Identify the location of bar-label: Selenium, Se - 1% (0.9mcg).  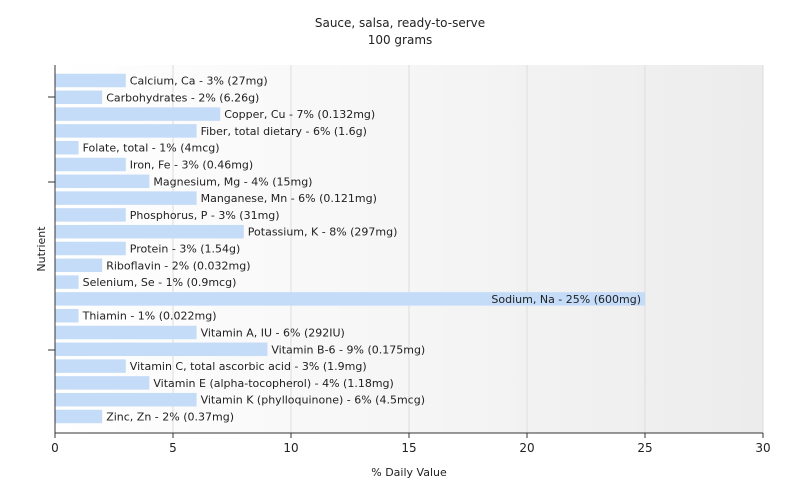
(160, 282).